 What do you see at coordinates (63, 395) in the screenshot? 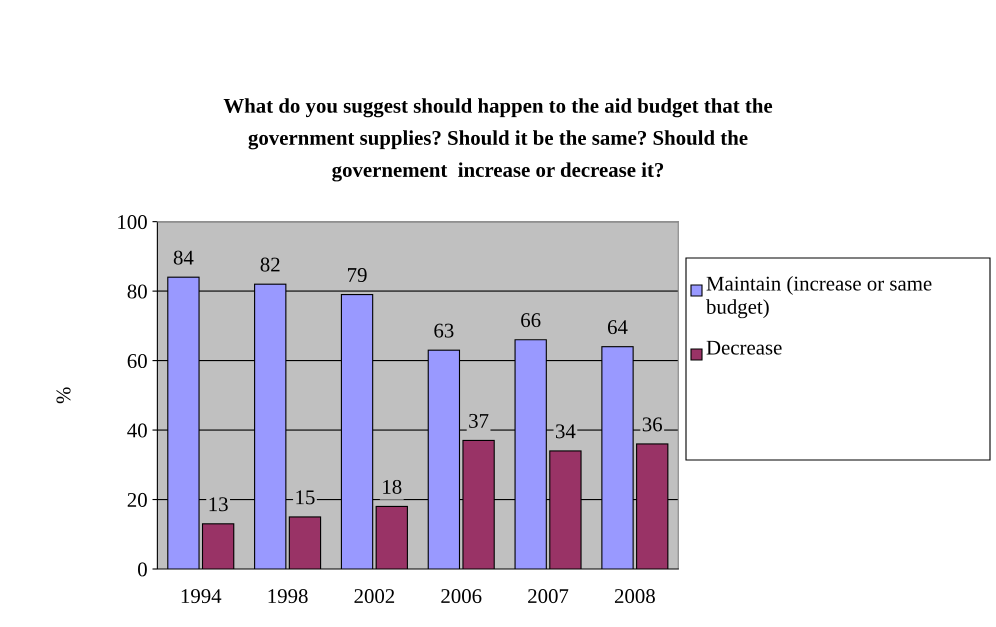
I see `y-axis-title: %` at bounding box center [63, 395].